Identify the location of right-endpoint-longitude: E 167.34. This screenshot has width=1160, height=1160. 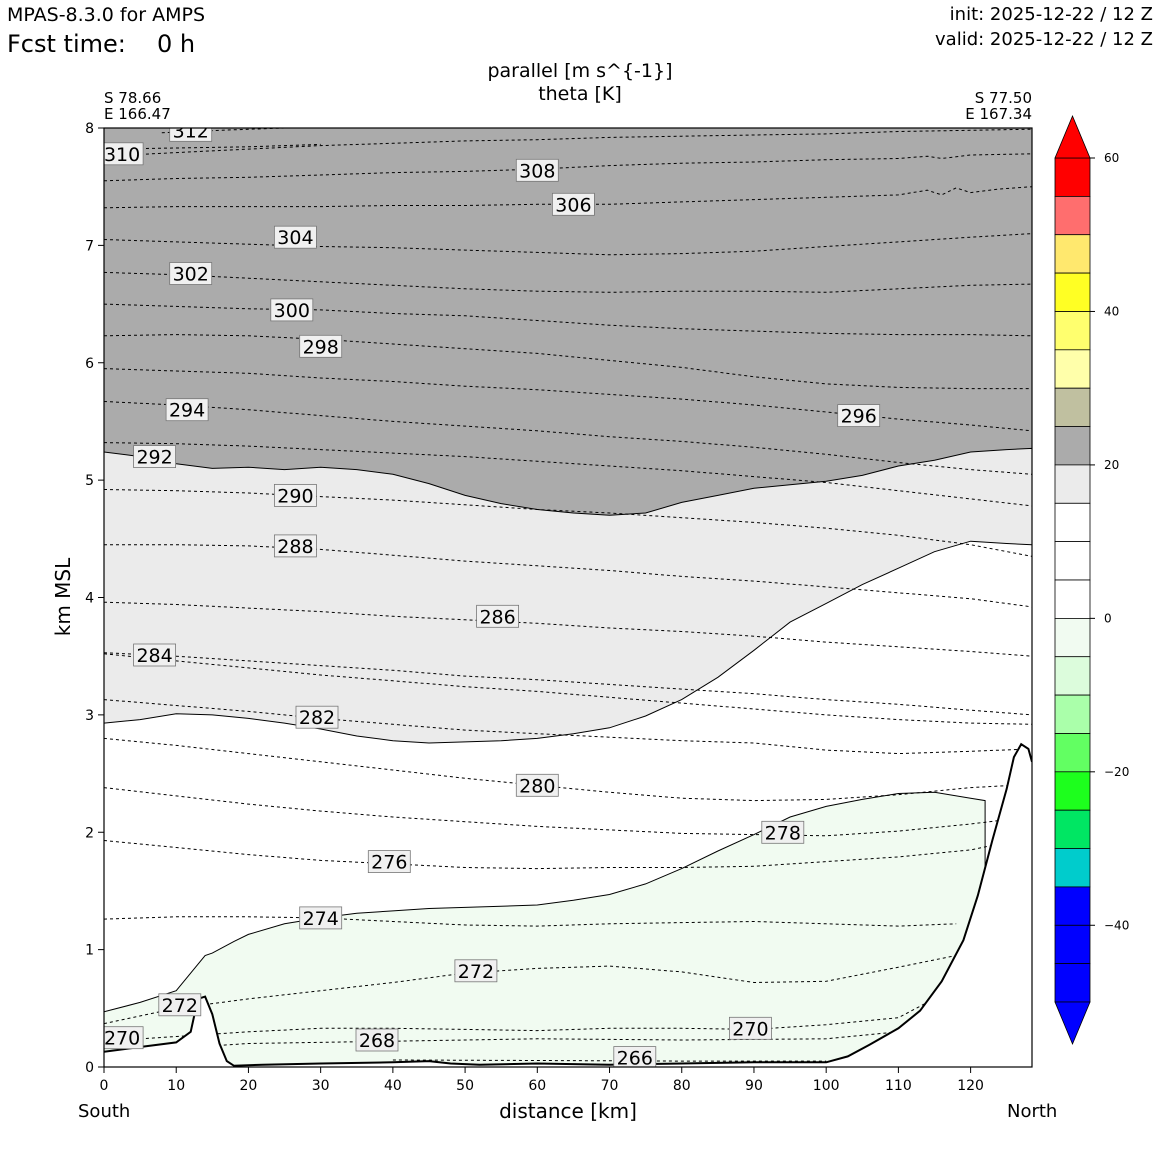
(998, 114).